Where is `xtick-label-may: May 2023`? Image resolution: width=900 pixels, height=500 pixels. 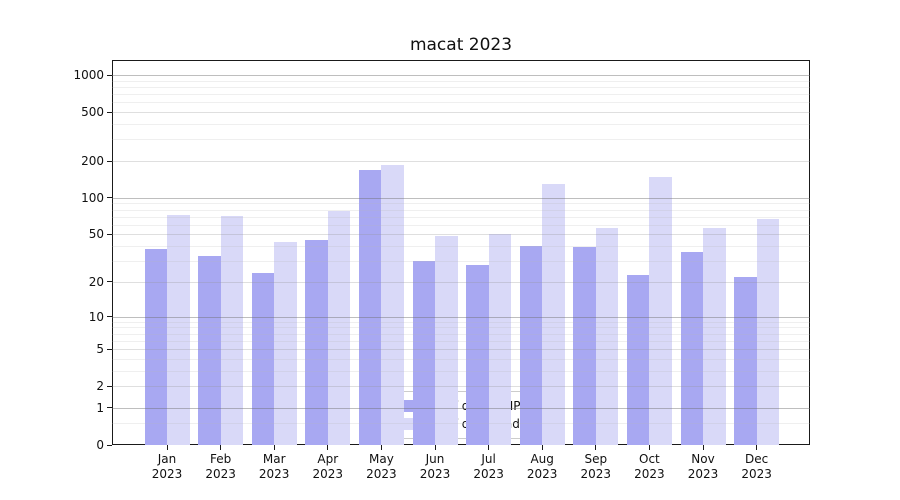 xtick-label-may: May 2023 is located at coordinates (381, 467).